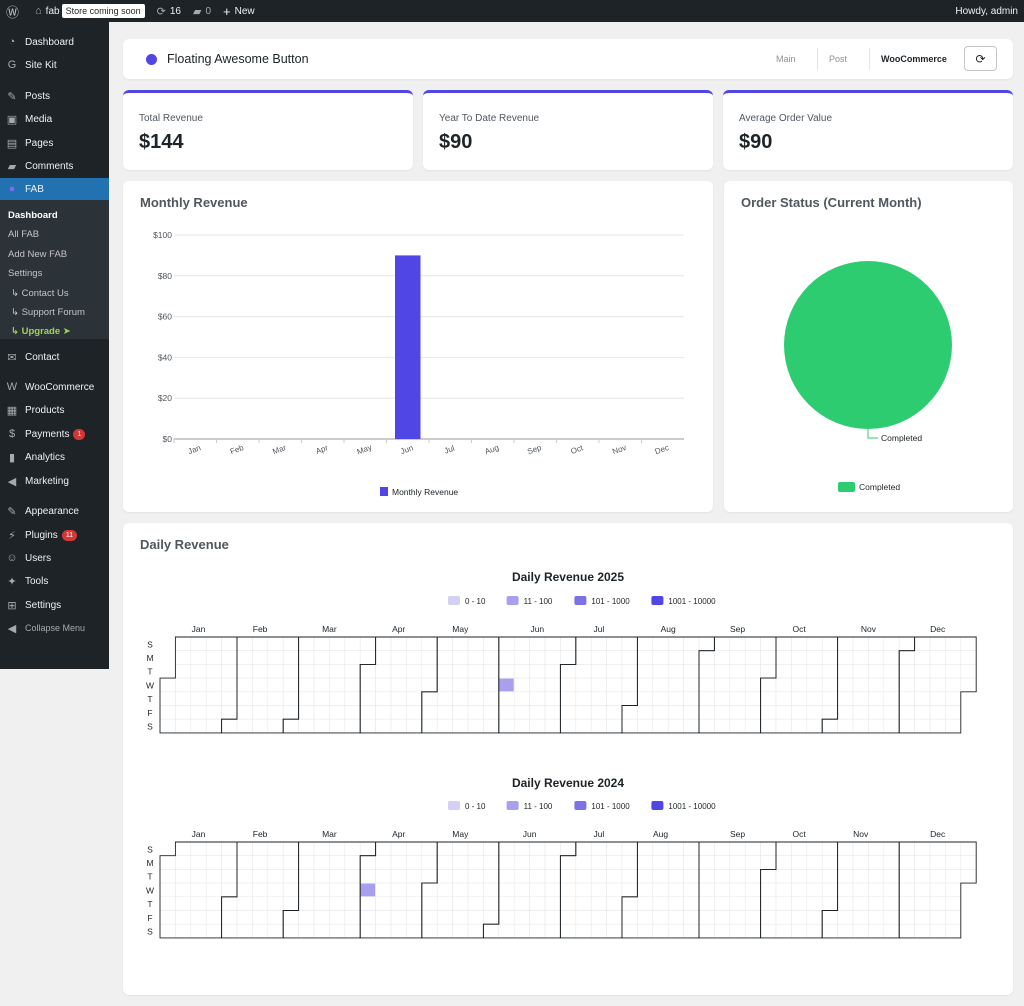 The height and width of the screenshot is (1006, 1024). What do you see at coordinates (914, 59) in the screenshot?
I see `tab-woocommerce: WooCommerce` at bounding box center [914, 59].